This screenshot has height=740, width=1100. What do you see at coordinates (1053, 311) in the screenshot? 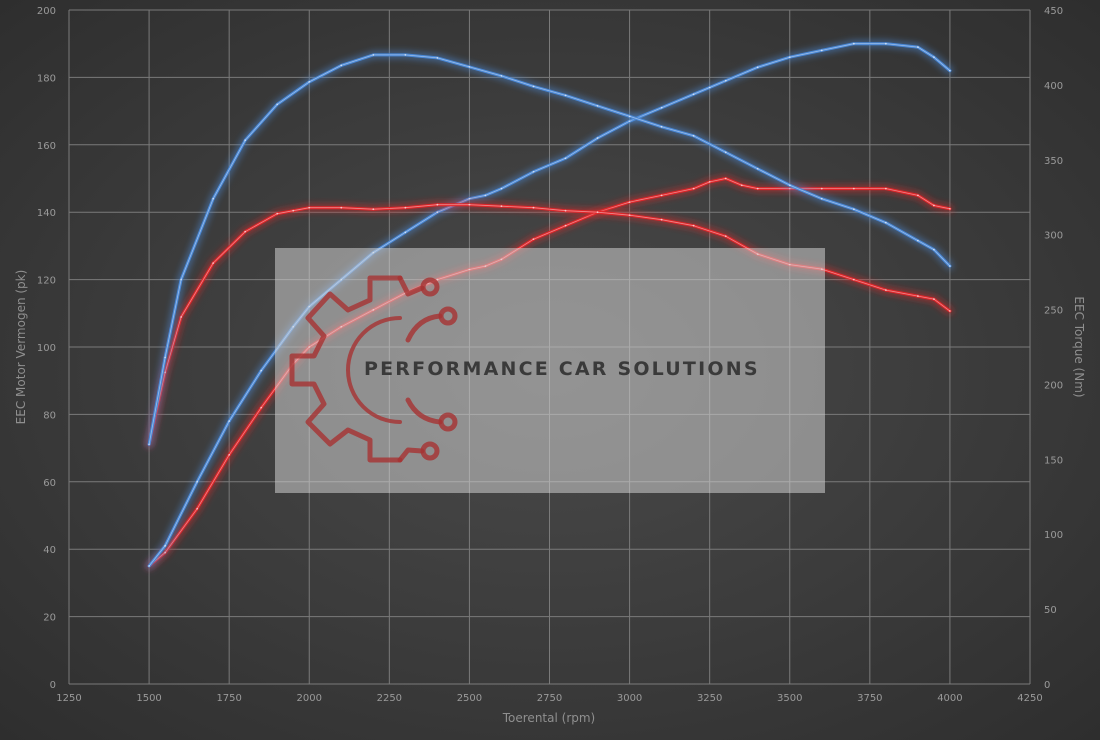
I see `y-right-tick-label: 250` at bounding box center [1053, 311].